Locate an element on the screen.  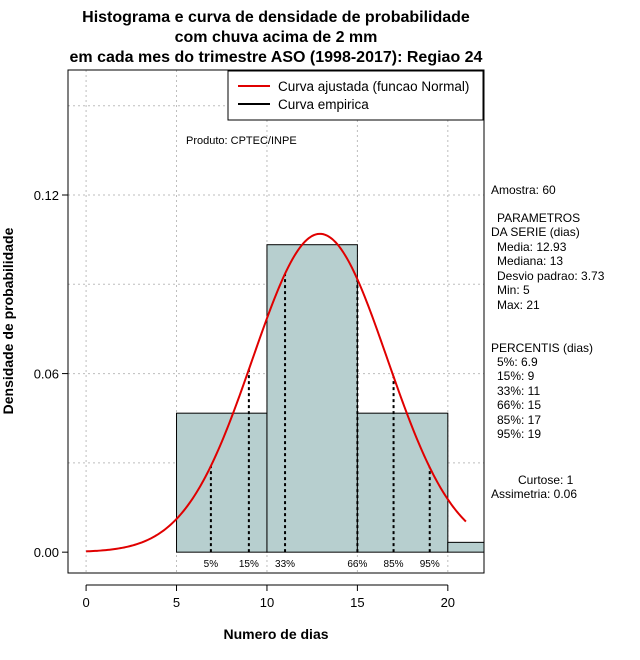
credit-text: Produto: CPTEC/INPE is located at coordinates (241, 141).